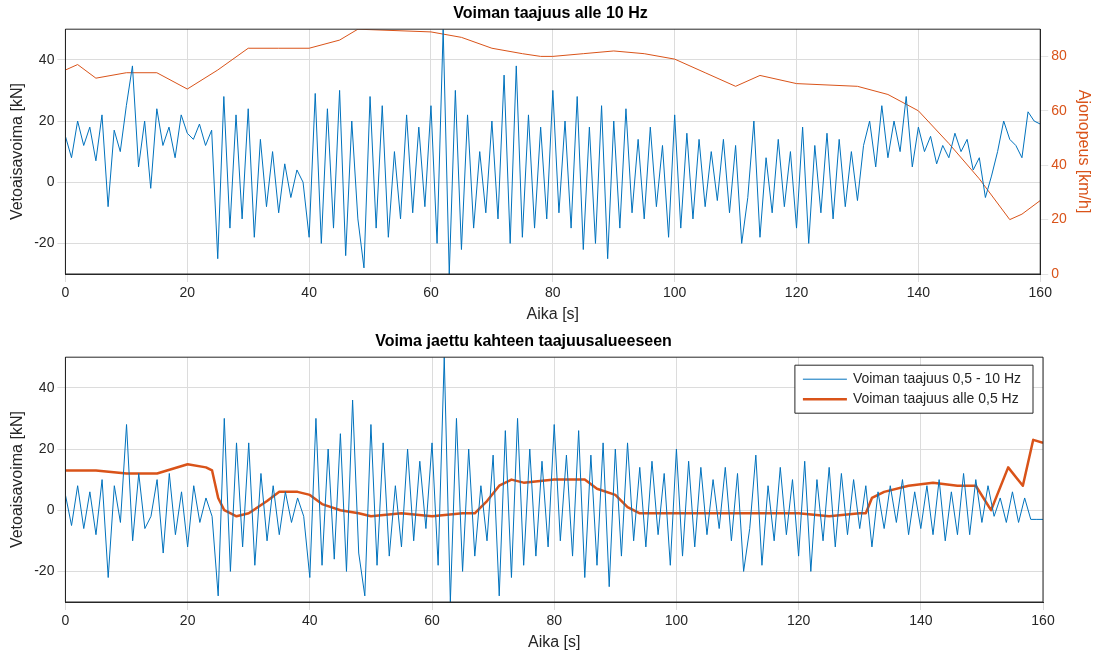  What do you see at coordinates (1059, 109) in the screenshot?
I see `y2-tick-label: 60` at bounding box center [1059, 109].